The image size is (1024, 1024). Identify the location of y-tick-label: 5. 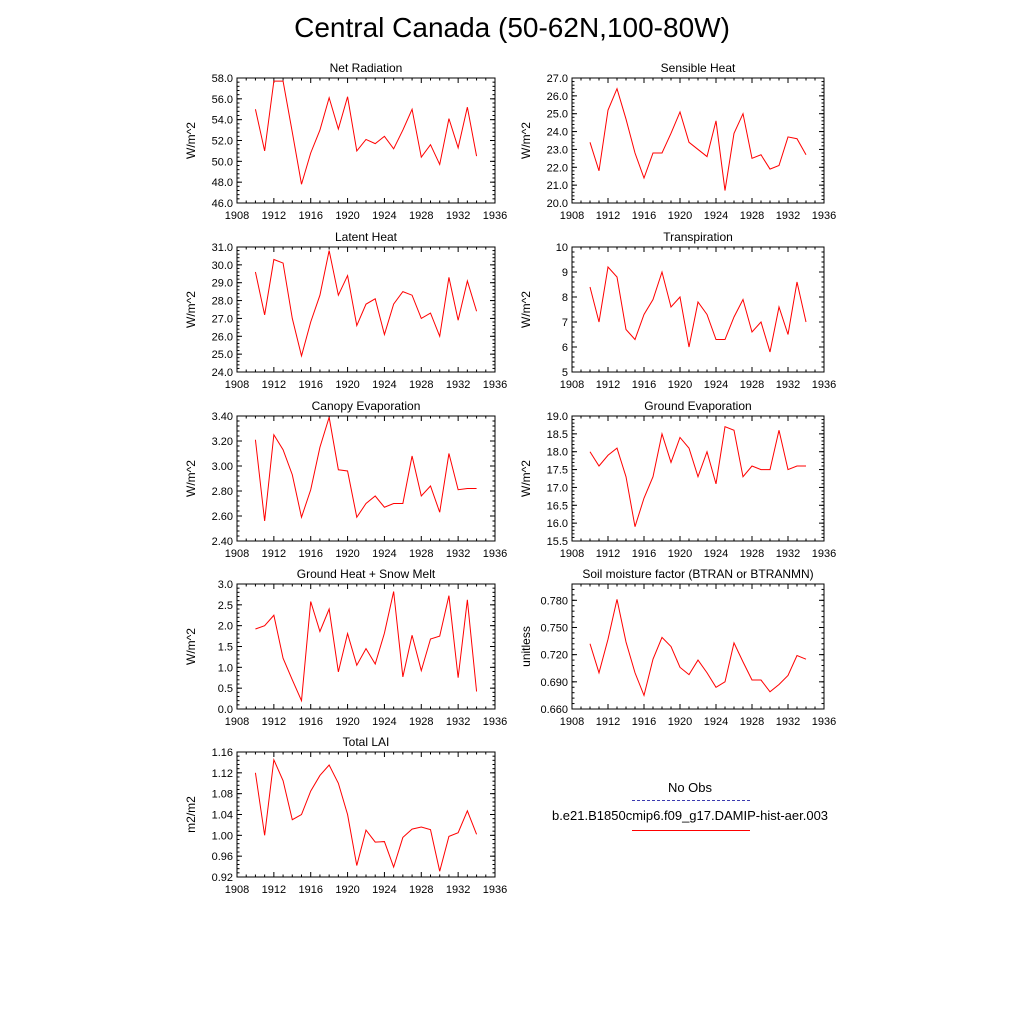
(565, 373).